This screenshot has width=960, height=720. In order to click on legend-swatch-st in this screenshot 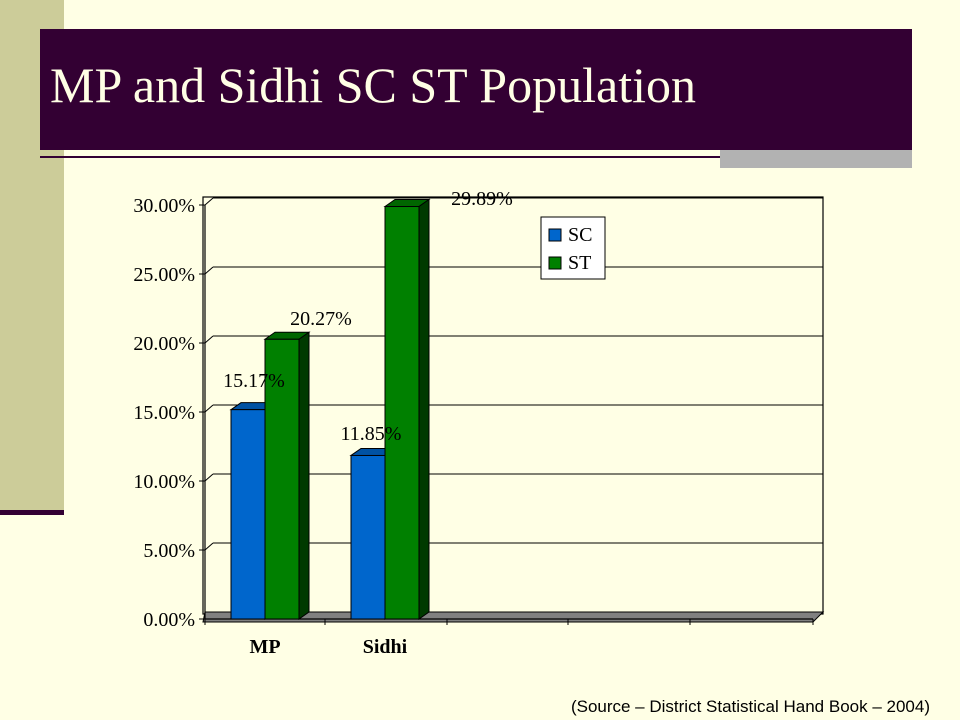, I will do `click(555, 263)`.